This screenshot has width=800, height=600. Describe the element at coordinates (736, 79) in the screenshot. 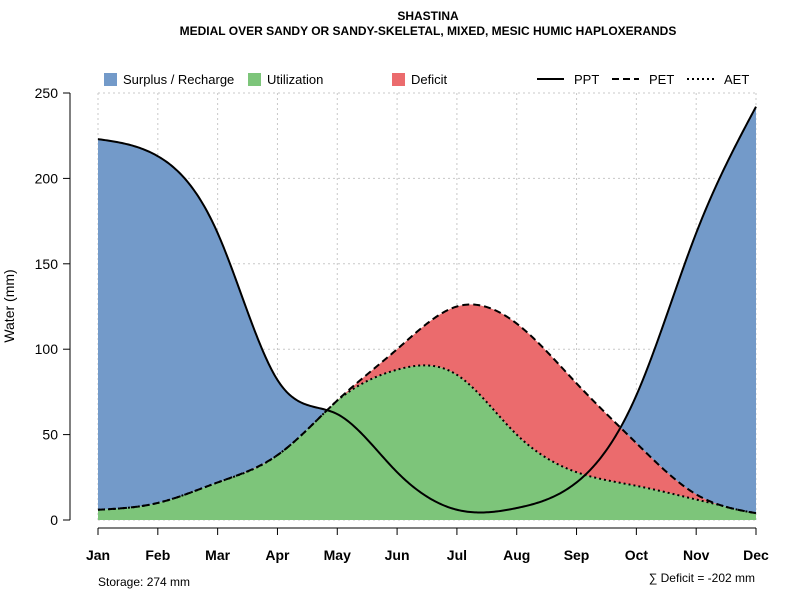

I see `legend-label-aet: AET` at that location.